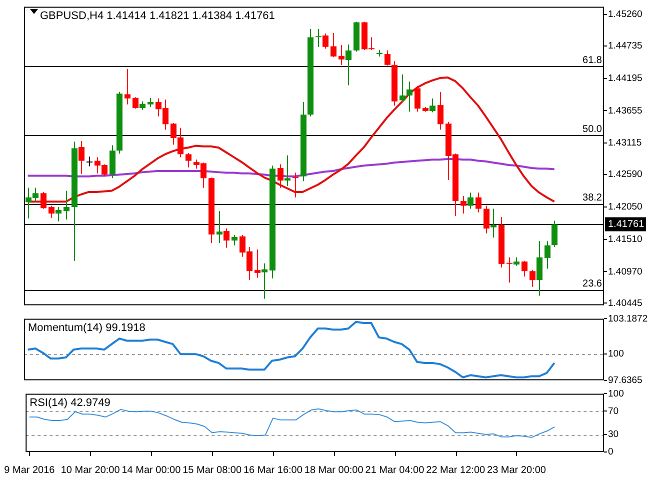 This screenshot has height=480, width=650. I want to click on annotation: 61.8, so click(592, 60).